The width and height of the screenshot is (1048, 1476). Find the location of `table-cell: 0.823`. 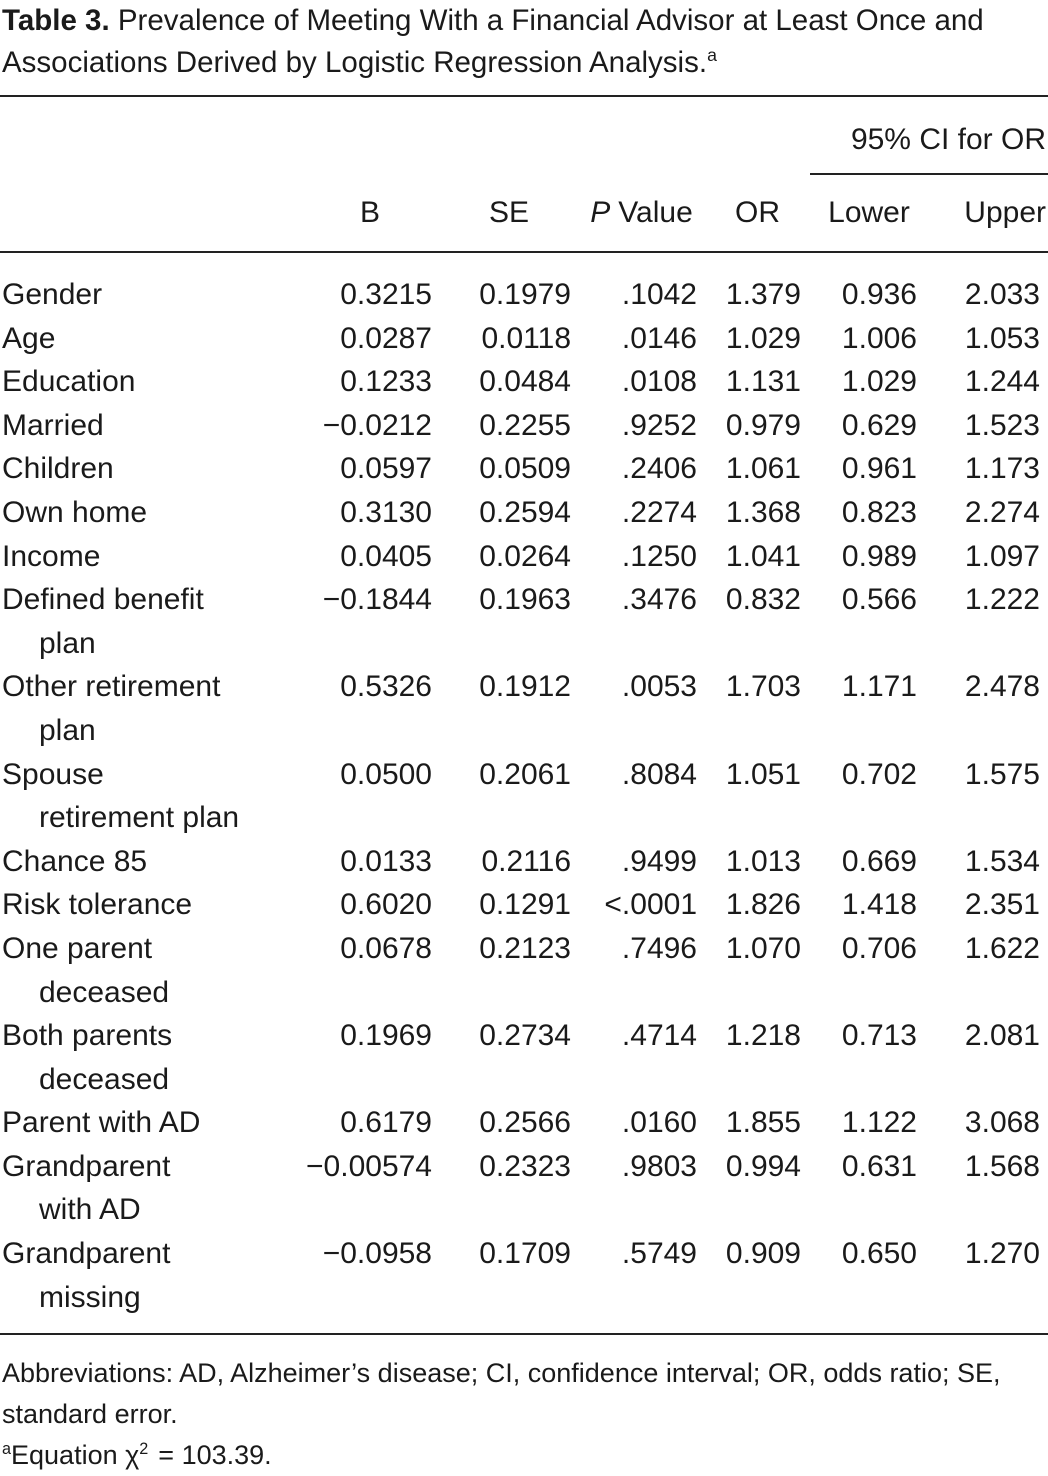

table-cell: 0.823 is located at coordinates (879, 512).